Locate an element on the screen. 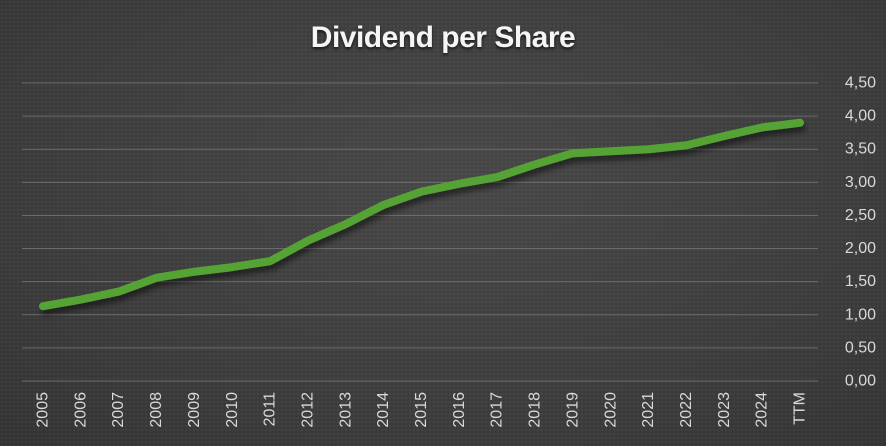  y-axis-tick-label: 4,50 is located at coordinates (860, 83).